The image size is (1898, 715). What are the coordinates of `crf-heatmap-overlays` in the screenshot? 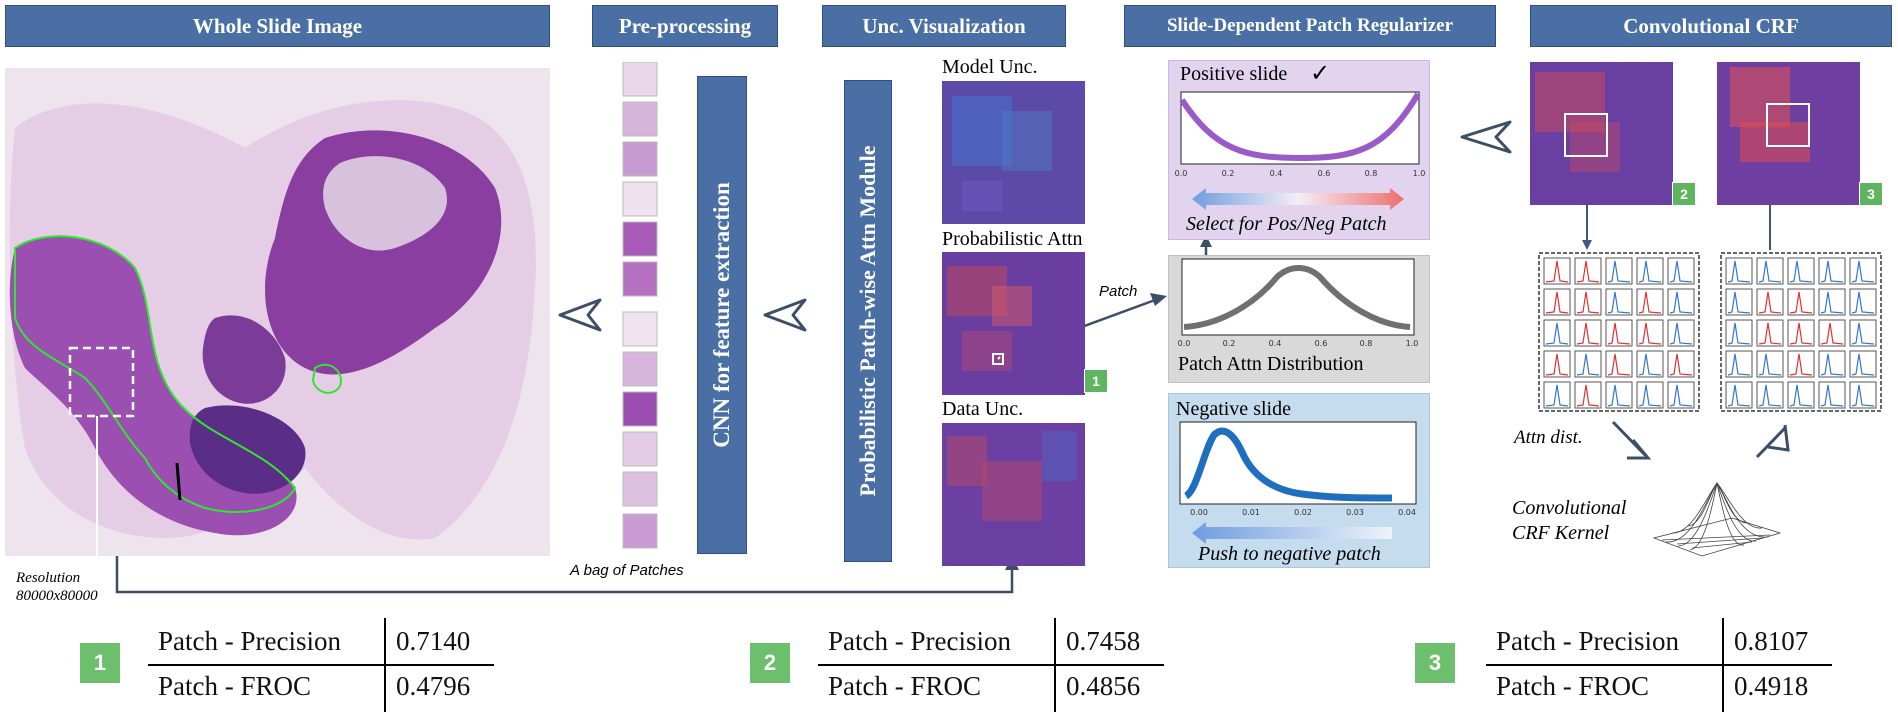 It's located at (1672, 119).